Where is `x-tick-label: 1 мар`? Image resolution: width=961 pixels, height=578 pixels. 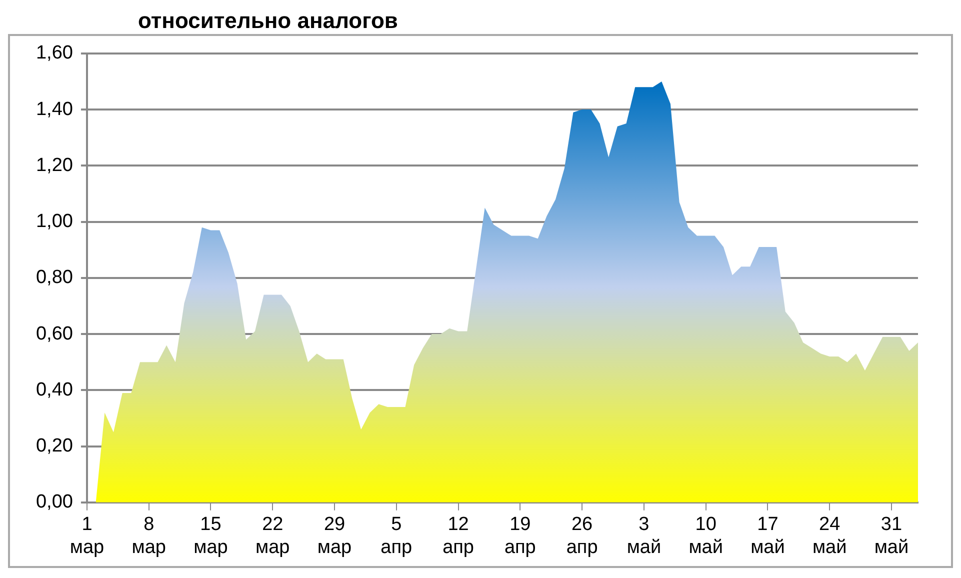
x-tick-label: 1 мар is located at coordinates (87, 536).